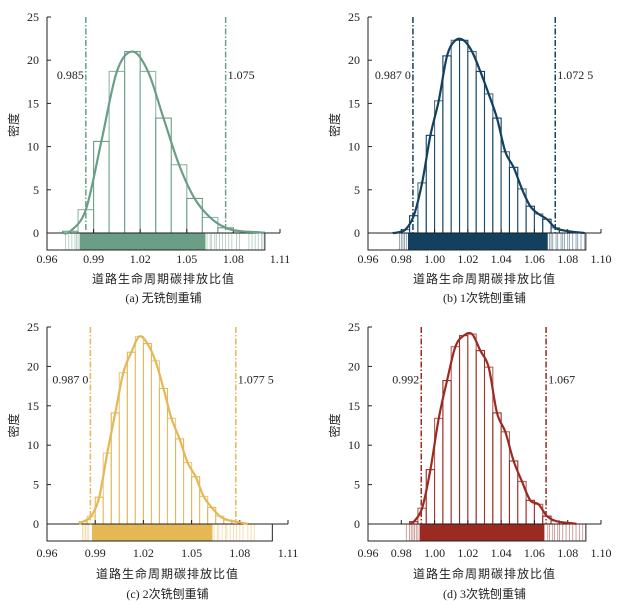 This screenshot has height=604, width=629. What do you see at coordinates (93, 259) in the screenshot?
I see `x-tick-label: 0.99` at bounding box center [93, 259].